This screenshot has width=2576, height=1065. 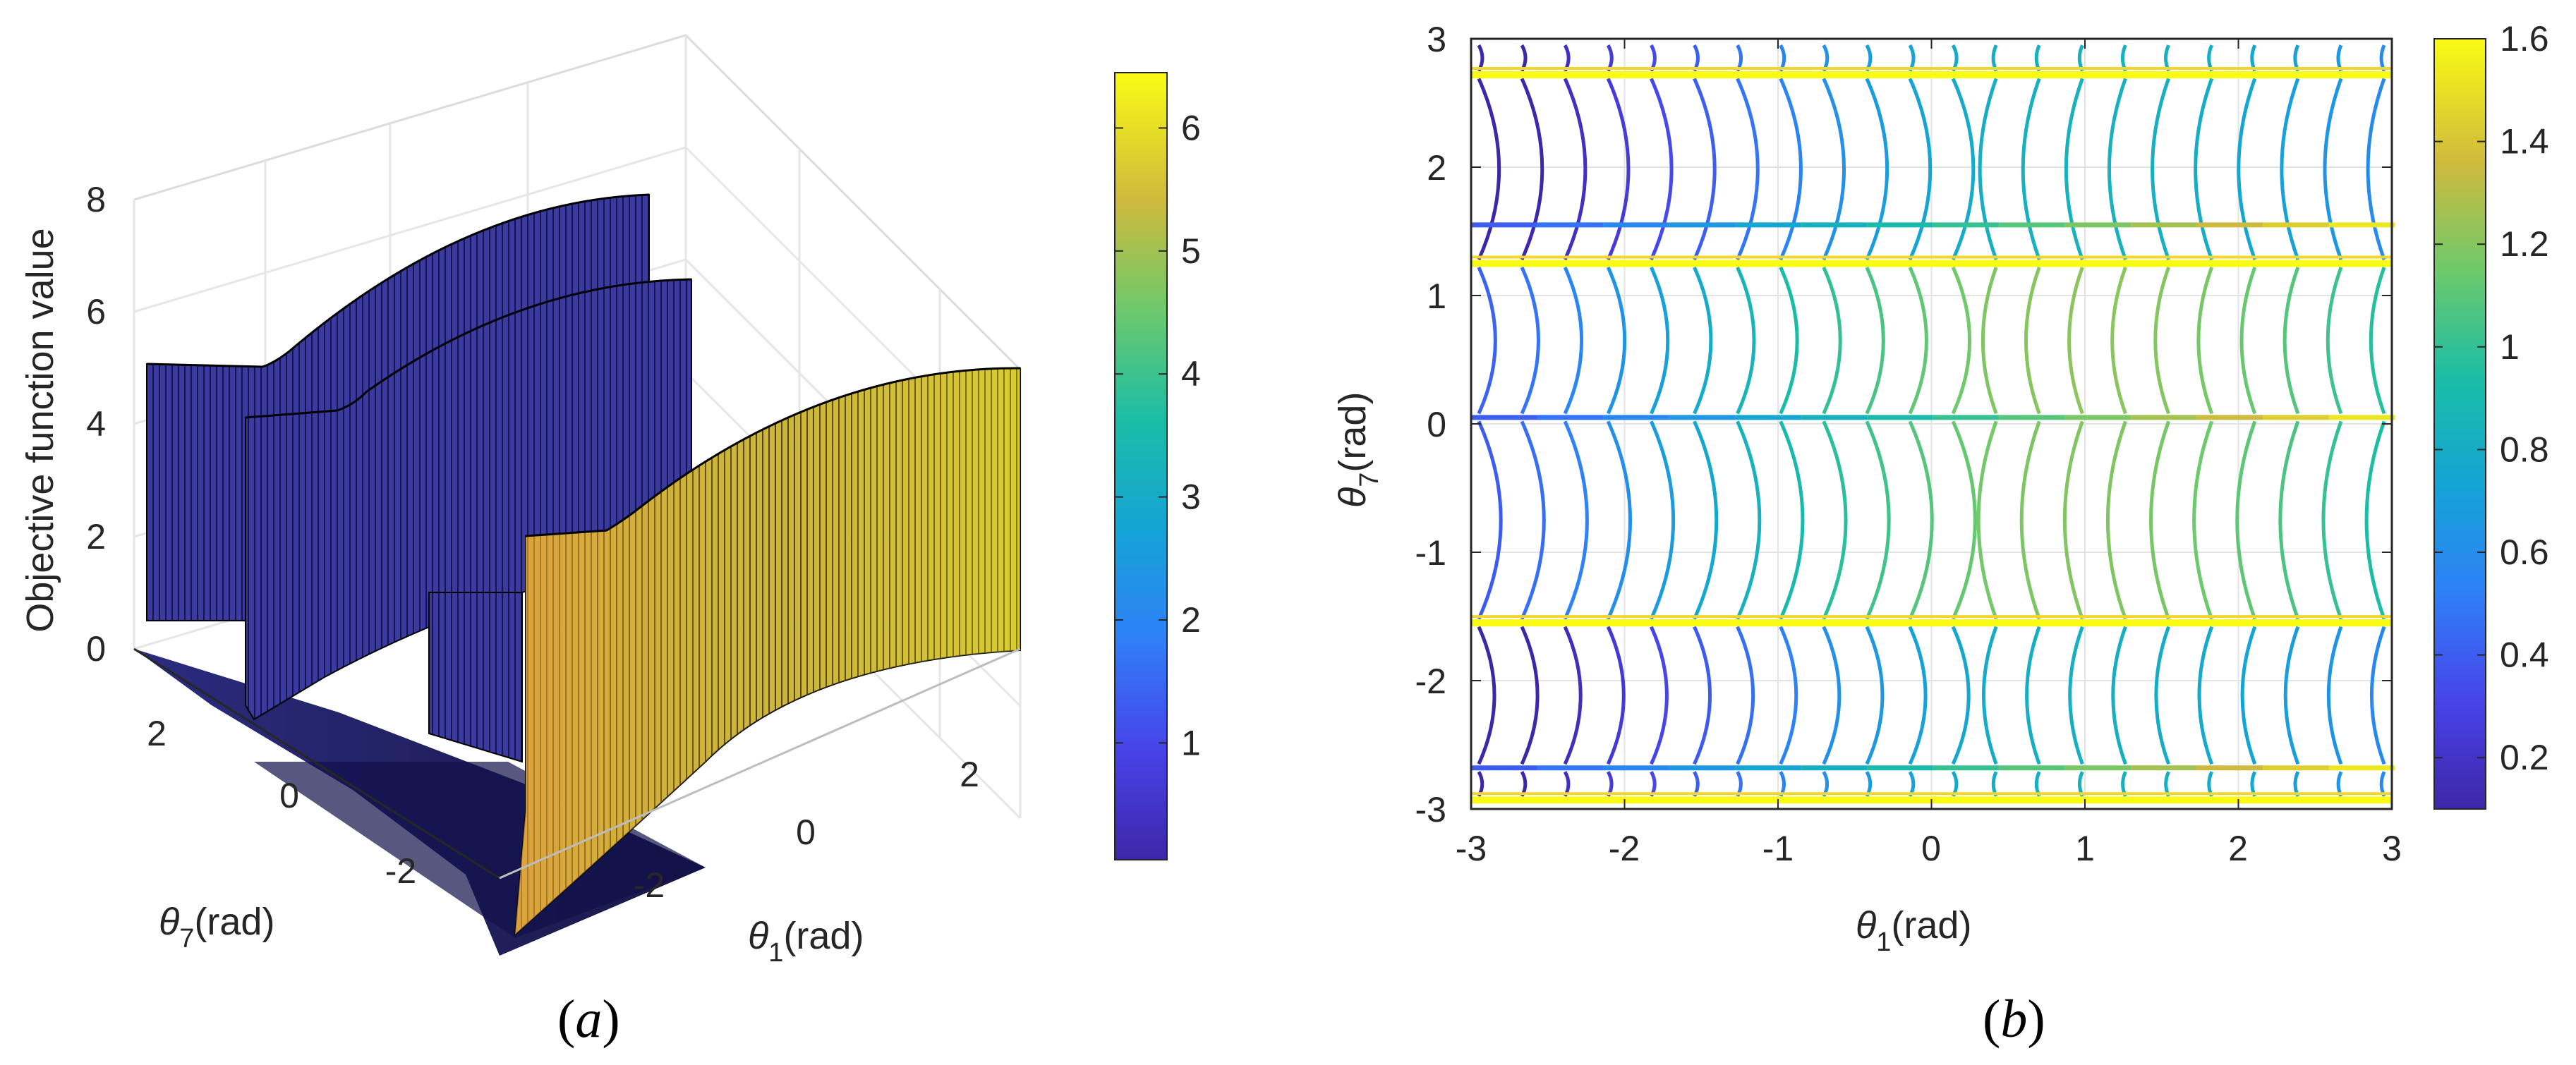 What do you see at coordinates (480, 850) in the screenshot?
I see `surface-floor-front` at bounding box center [480, 850].